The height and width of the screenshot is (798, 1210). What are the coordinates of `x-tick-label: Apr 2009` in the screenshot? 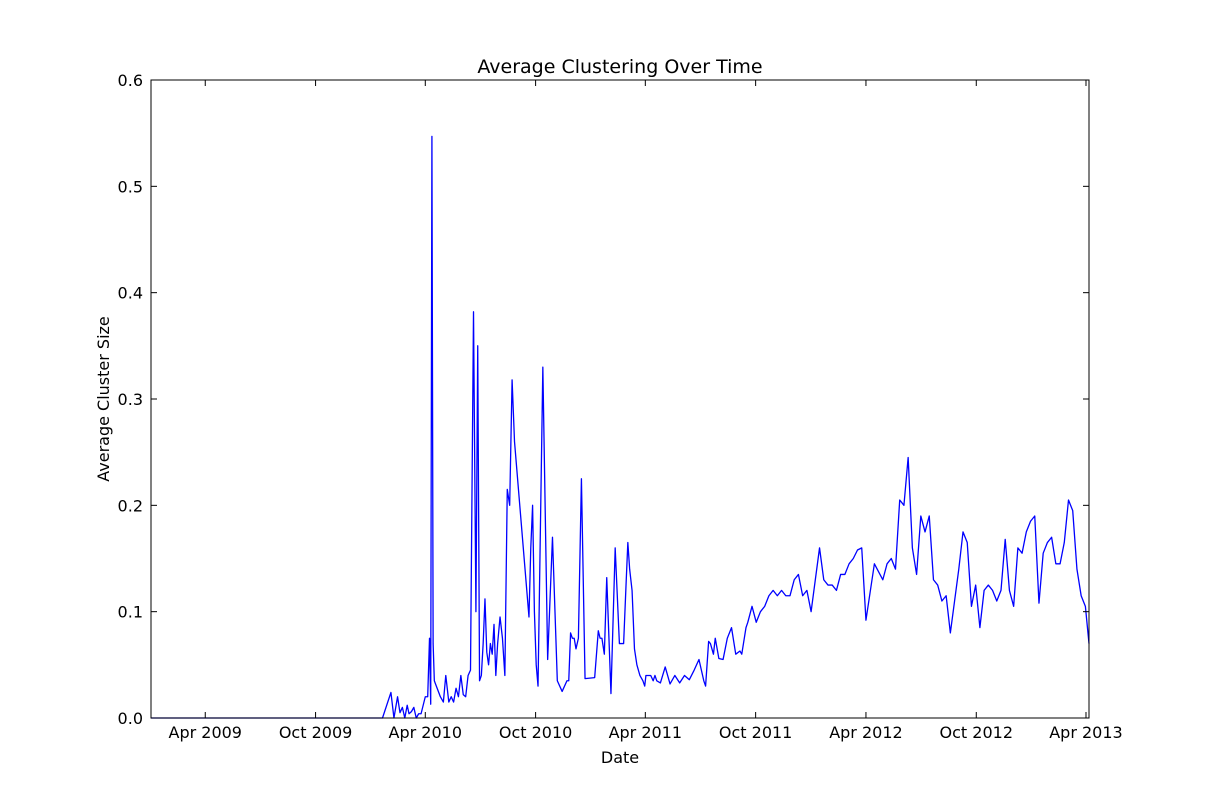 It's located at (205, 732).